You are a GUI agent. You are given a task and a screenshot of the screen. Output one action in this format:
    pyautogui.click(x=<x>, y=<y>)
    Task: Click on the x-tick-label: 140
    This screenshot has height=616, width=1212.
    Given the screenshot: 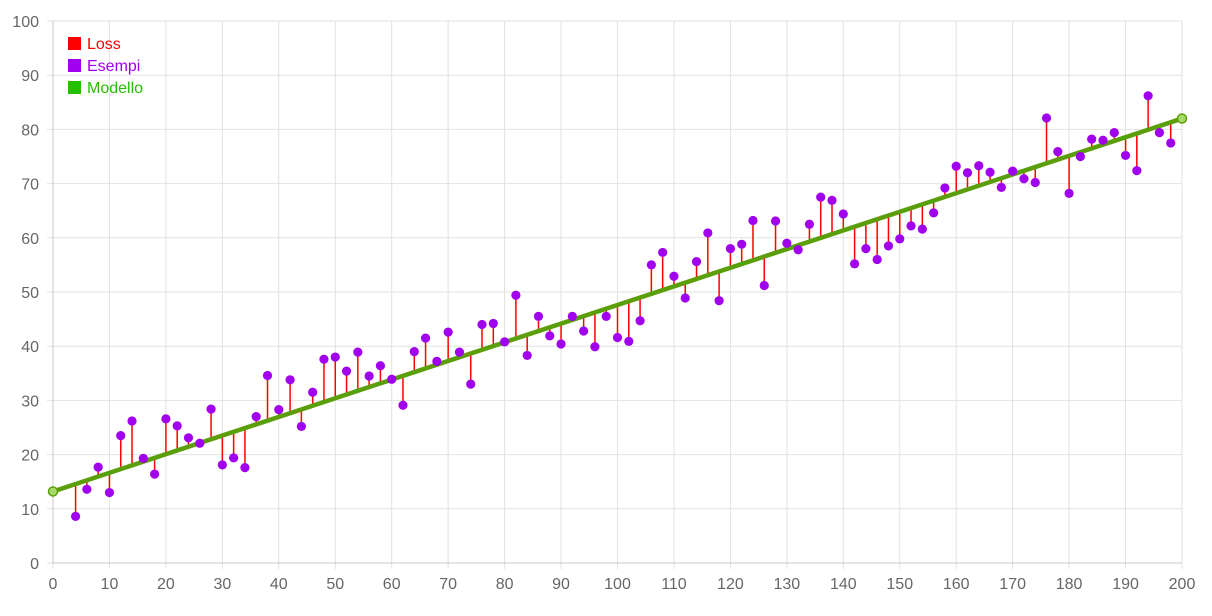 What is the action you would take?
    pyautogui.click(x=843, y=584)
    